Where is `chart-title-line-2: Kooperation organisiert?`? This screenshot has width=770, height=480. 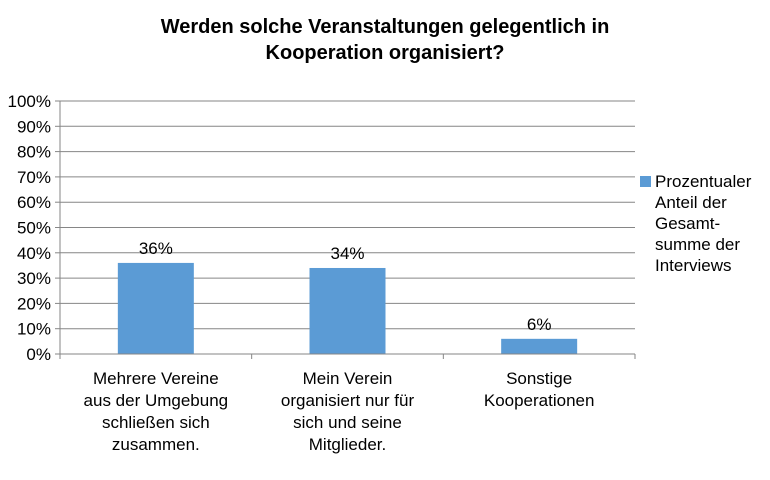 chart-title-line-2: Kooperation organisiert? is located at coordinates (385, 53).